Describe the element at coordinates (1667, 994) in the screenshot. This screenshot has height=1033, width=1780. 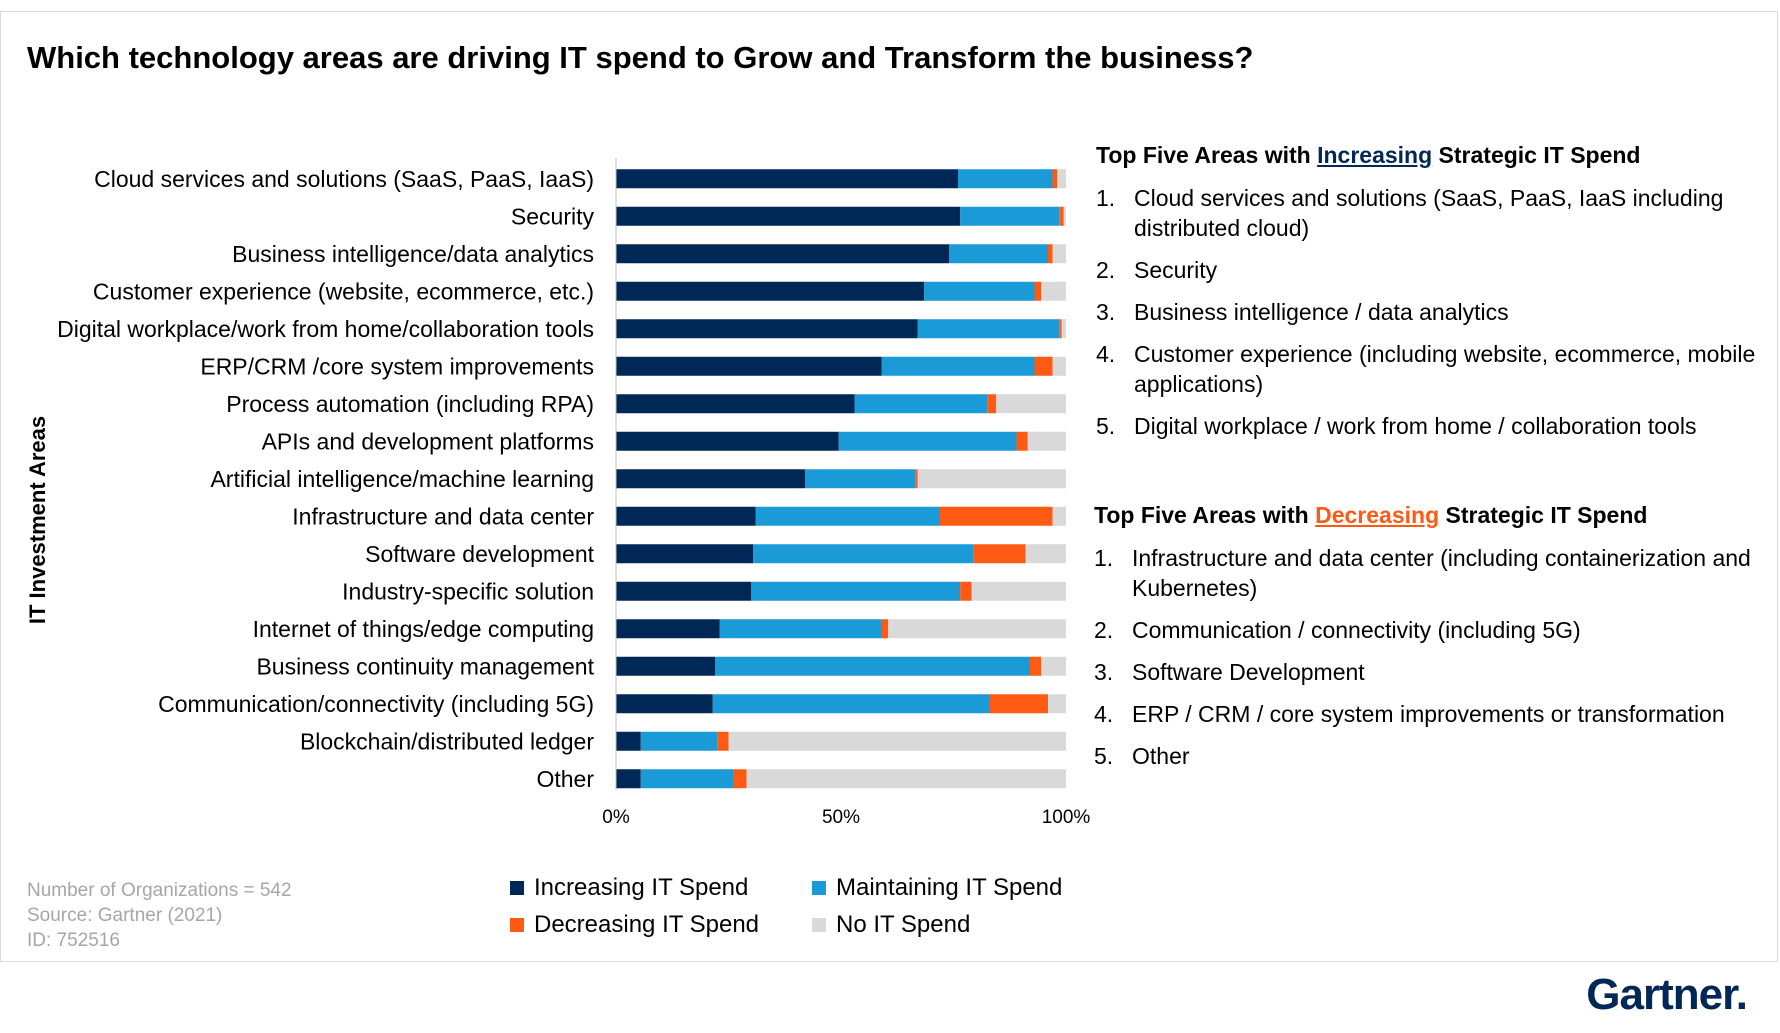
I see `gartner-logo: Gartner.` at that location.